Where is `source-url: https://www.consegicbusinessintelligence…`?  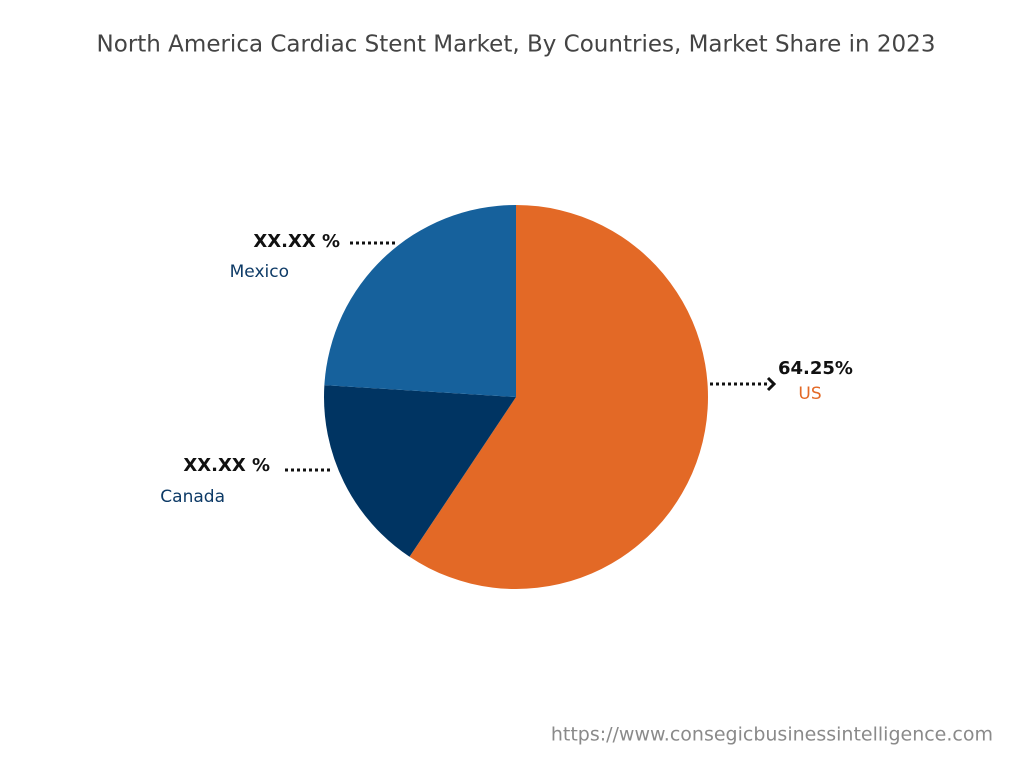
source-url: https://www.consegicbusinessintelligence… is located at coordinates (772, 735).